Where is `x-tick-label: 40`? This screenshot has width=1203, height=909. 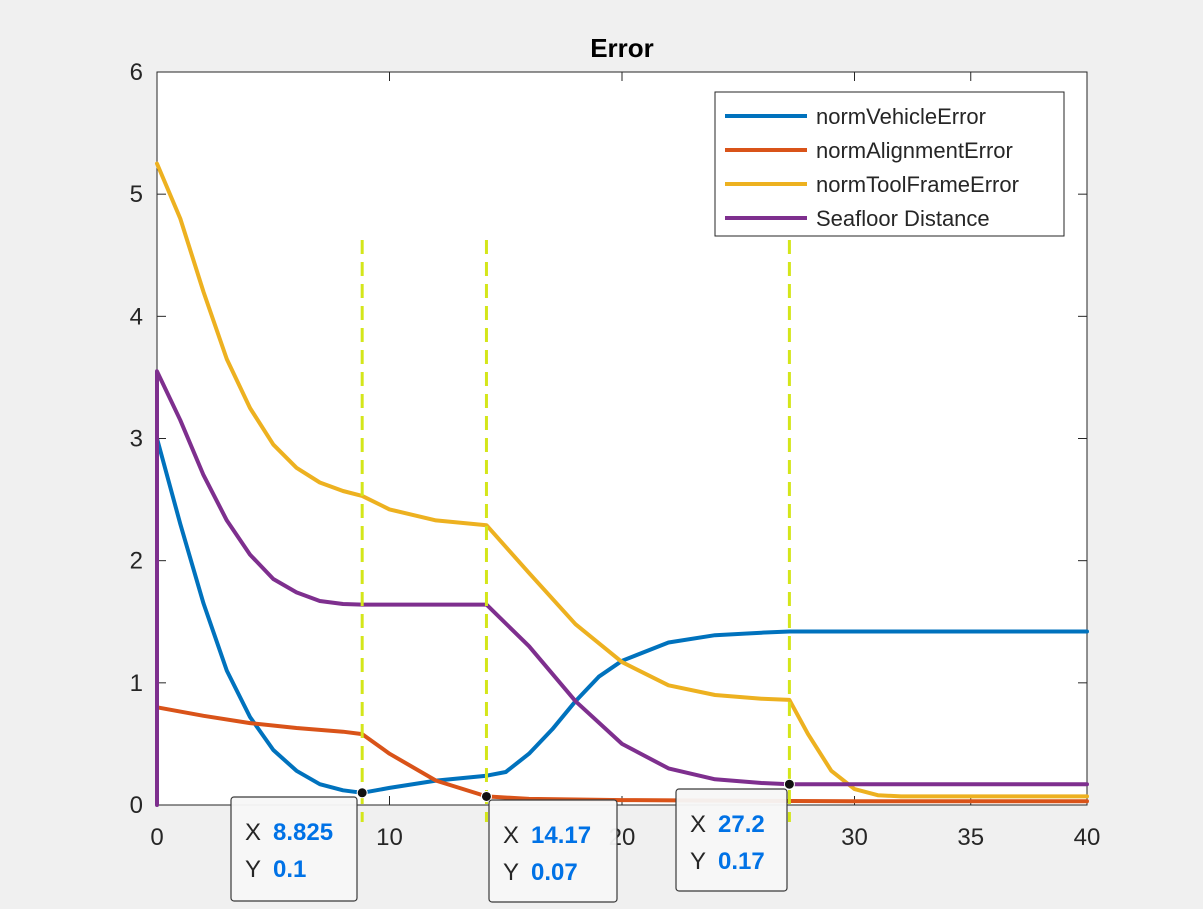
x-tick-label: 40 is located at coordinates (1087, 837).